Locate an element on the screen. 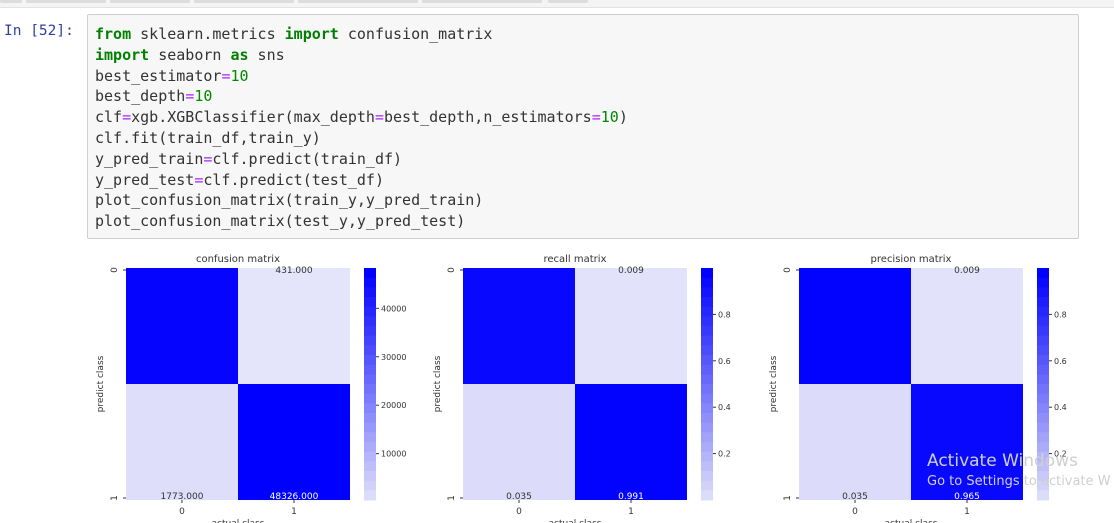 The image size is (1114, 523). chart-title: recall matrix is located at coordinates (574, 259).